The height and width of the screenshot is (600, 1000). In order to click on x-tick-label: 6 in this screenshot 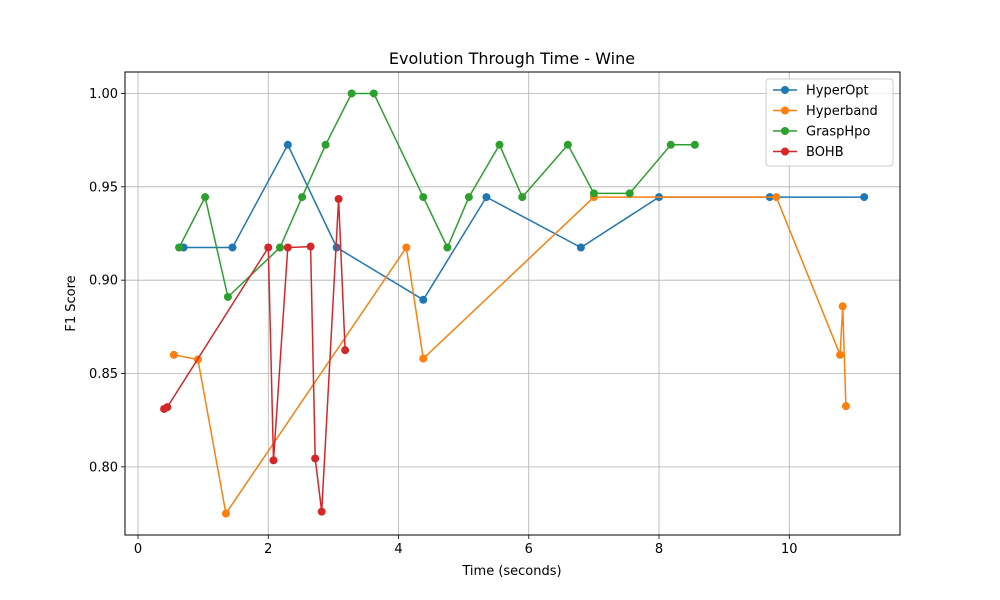, I will do `click(529, 549)`.